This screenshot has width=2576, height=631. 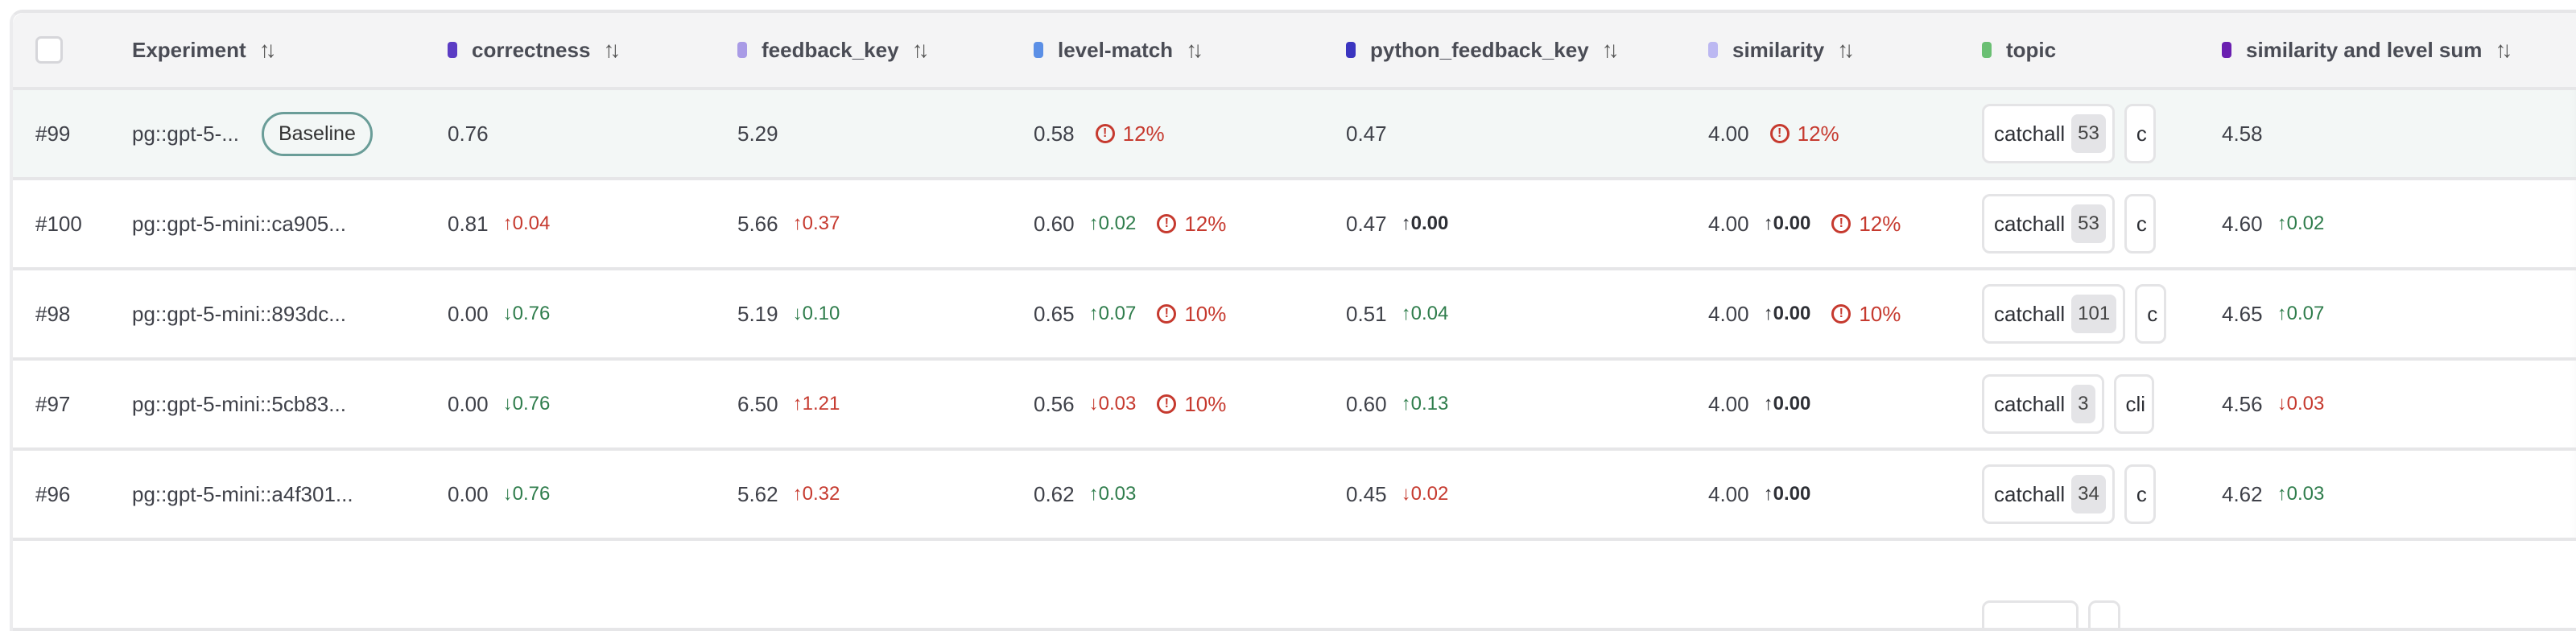 I want to click on score: 0.62, so click(x=1054, y=493).